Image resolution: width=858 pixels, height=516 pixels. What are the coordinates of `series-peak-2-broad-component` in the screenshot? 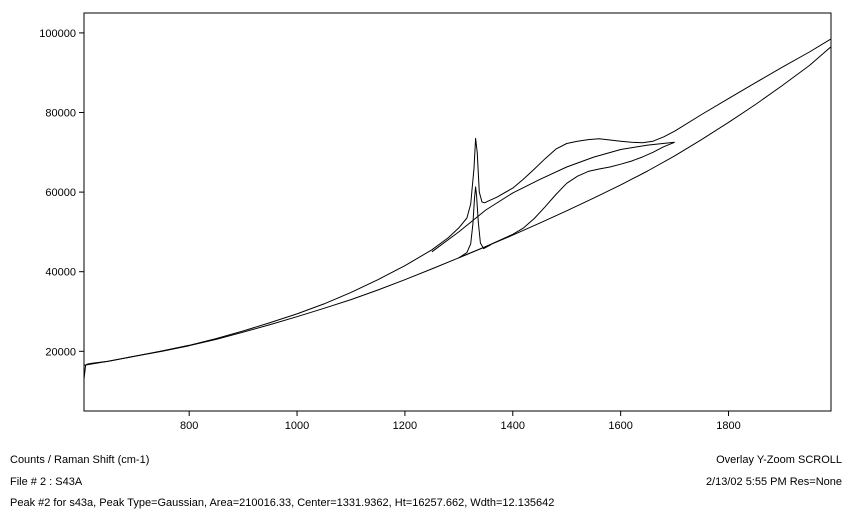 It's located at (566, 200).